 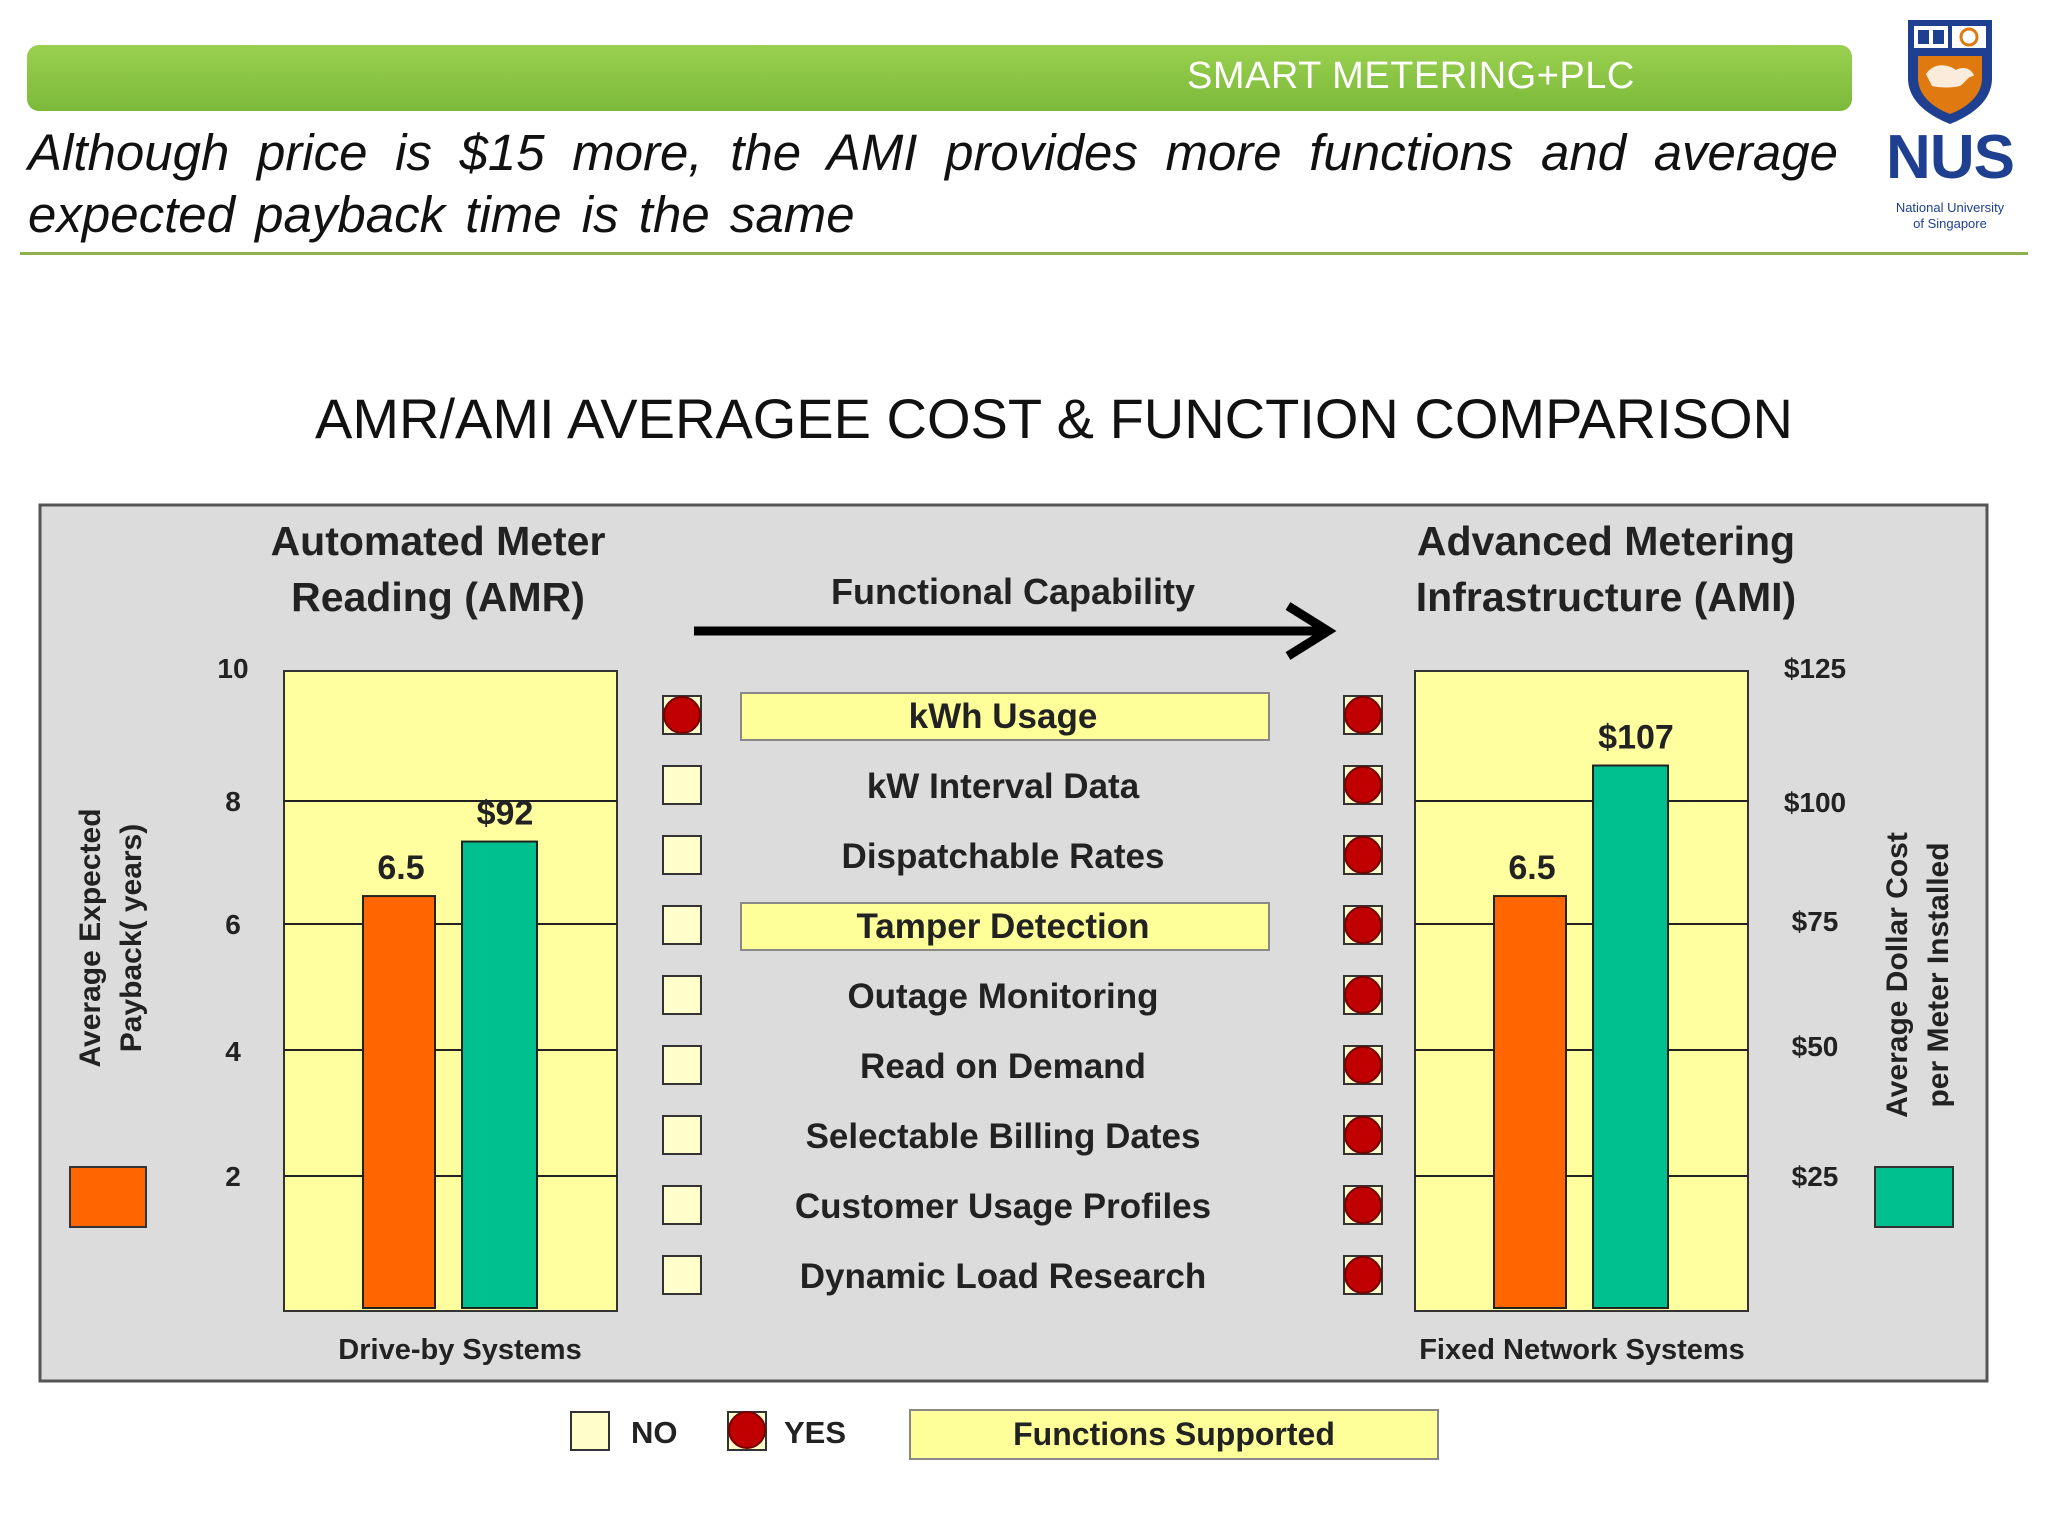 I want to click on nus-logo: NUS National University of Singapore, so click(x=1950, y=123).